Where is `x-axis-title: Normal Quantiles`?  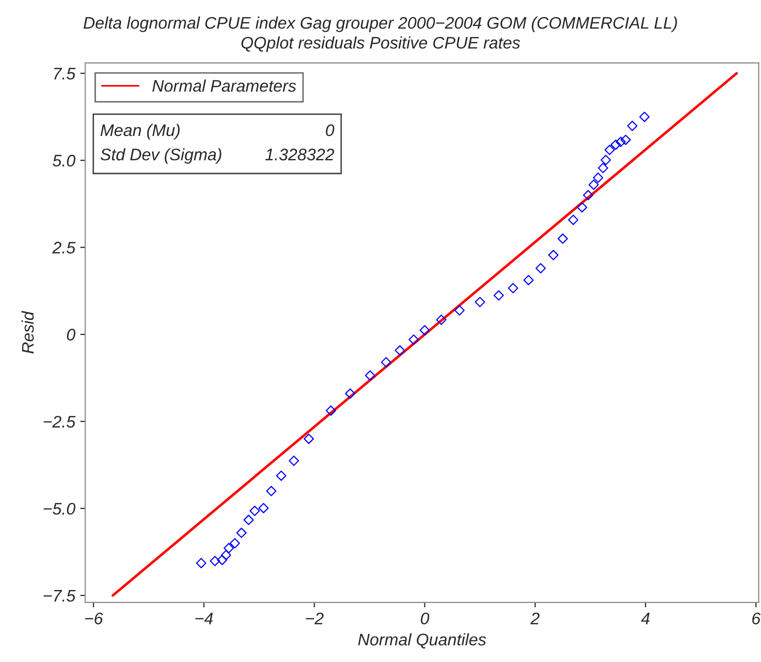 x-axis-title: Normal Quantiles is located at coordinates (422, 640).